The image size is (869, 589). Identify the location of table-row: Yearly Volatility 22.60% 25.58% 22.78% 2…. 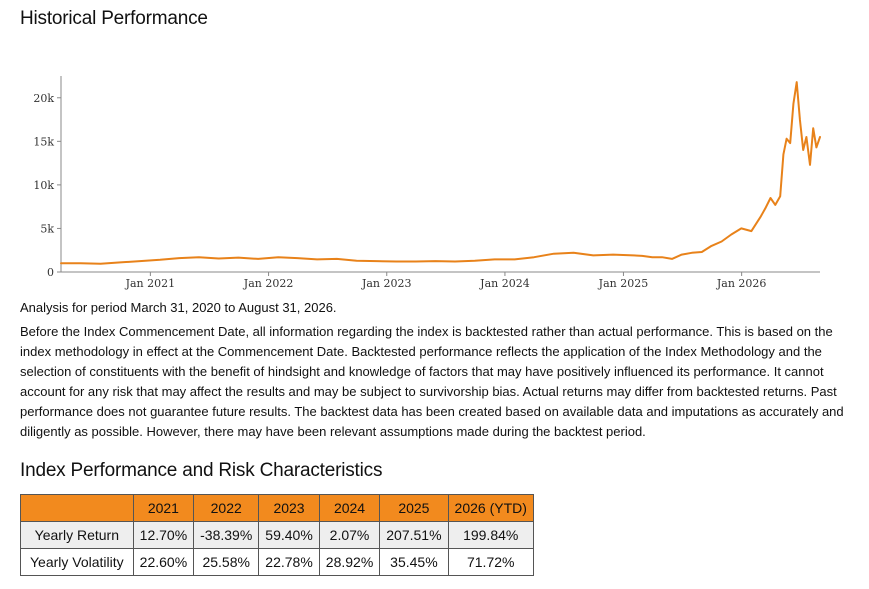
(277, 562).